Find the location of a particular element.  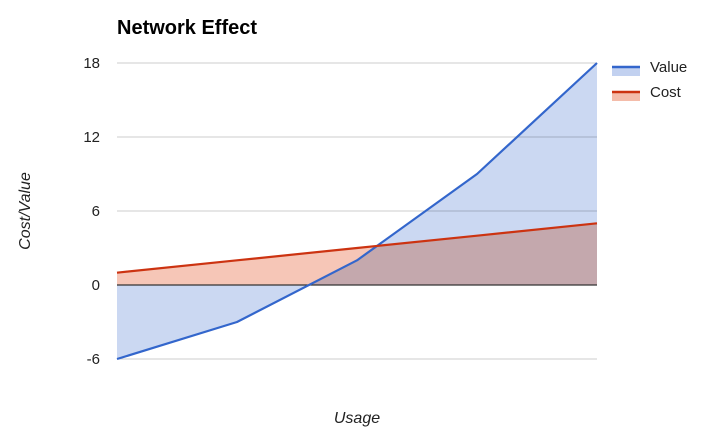

y-axis-ticks: 18 12 6 0 -6 is located at coordinates (91, 211).